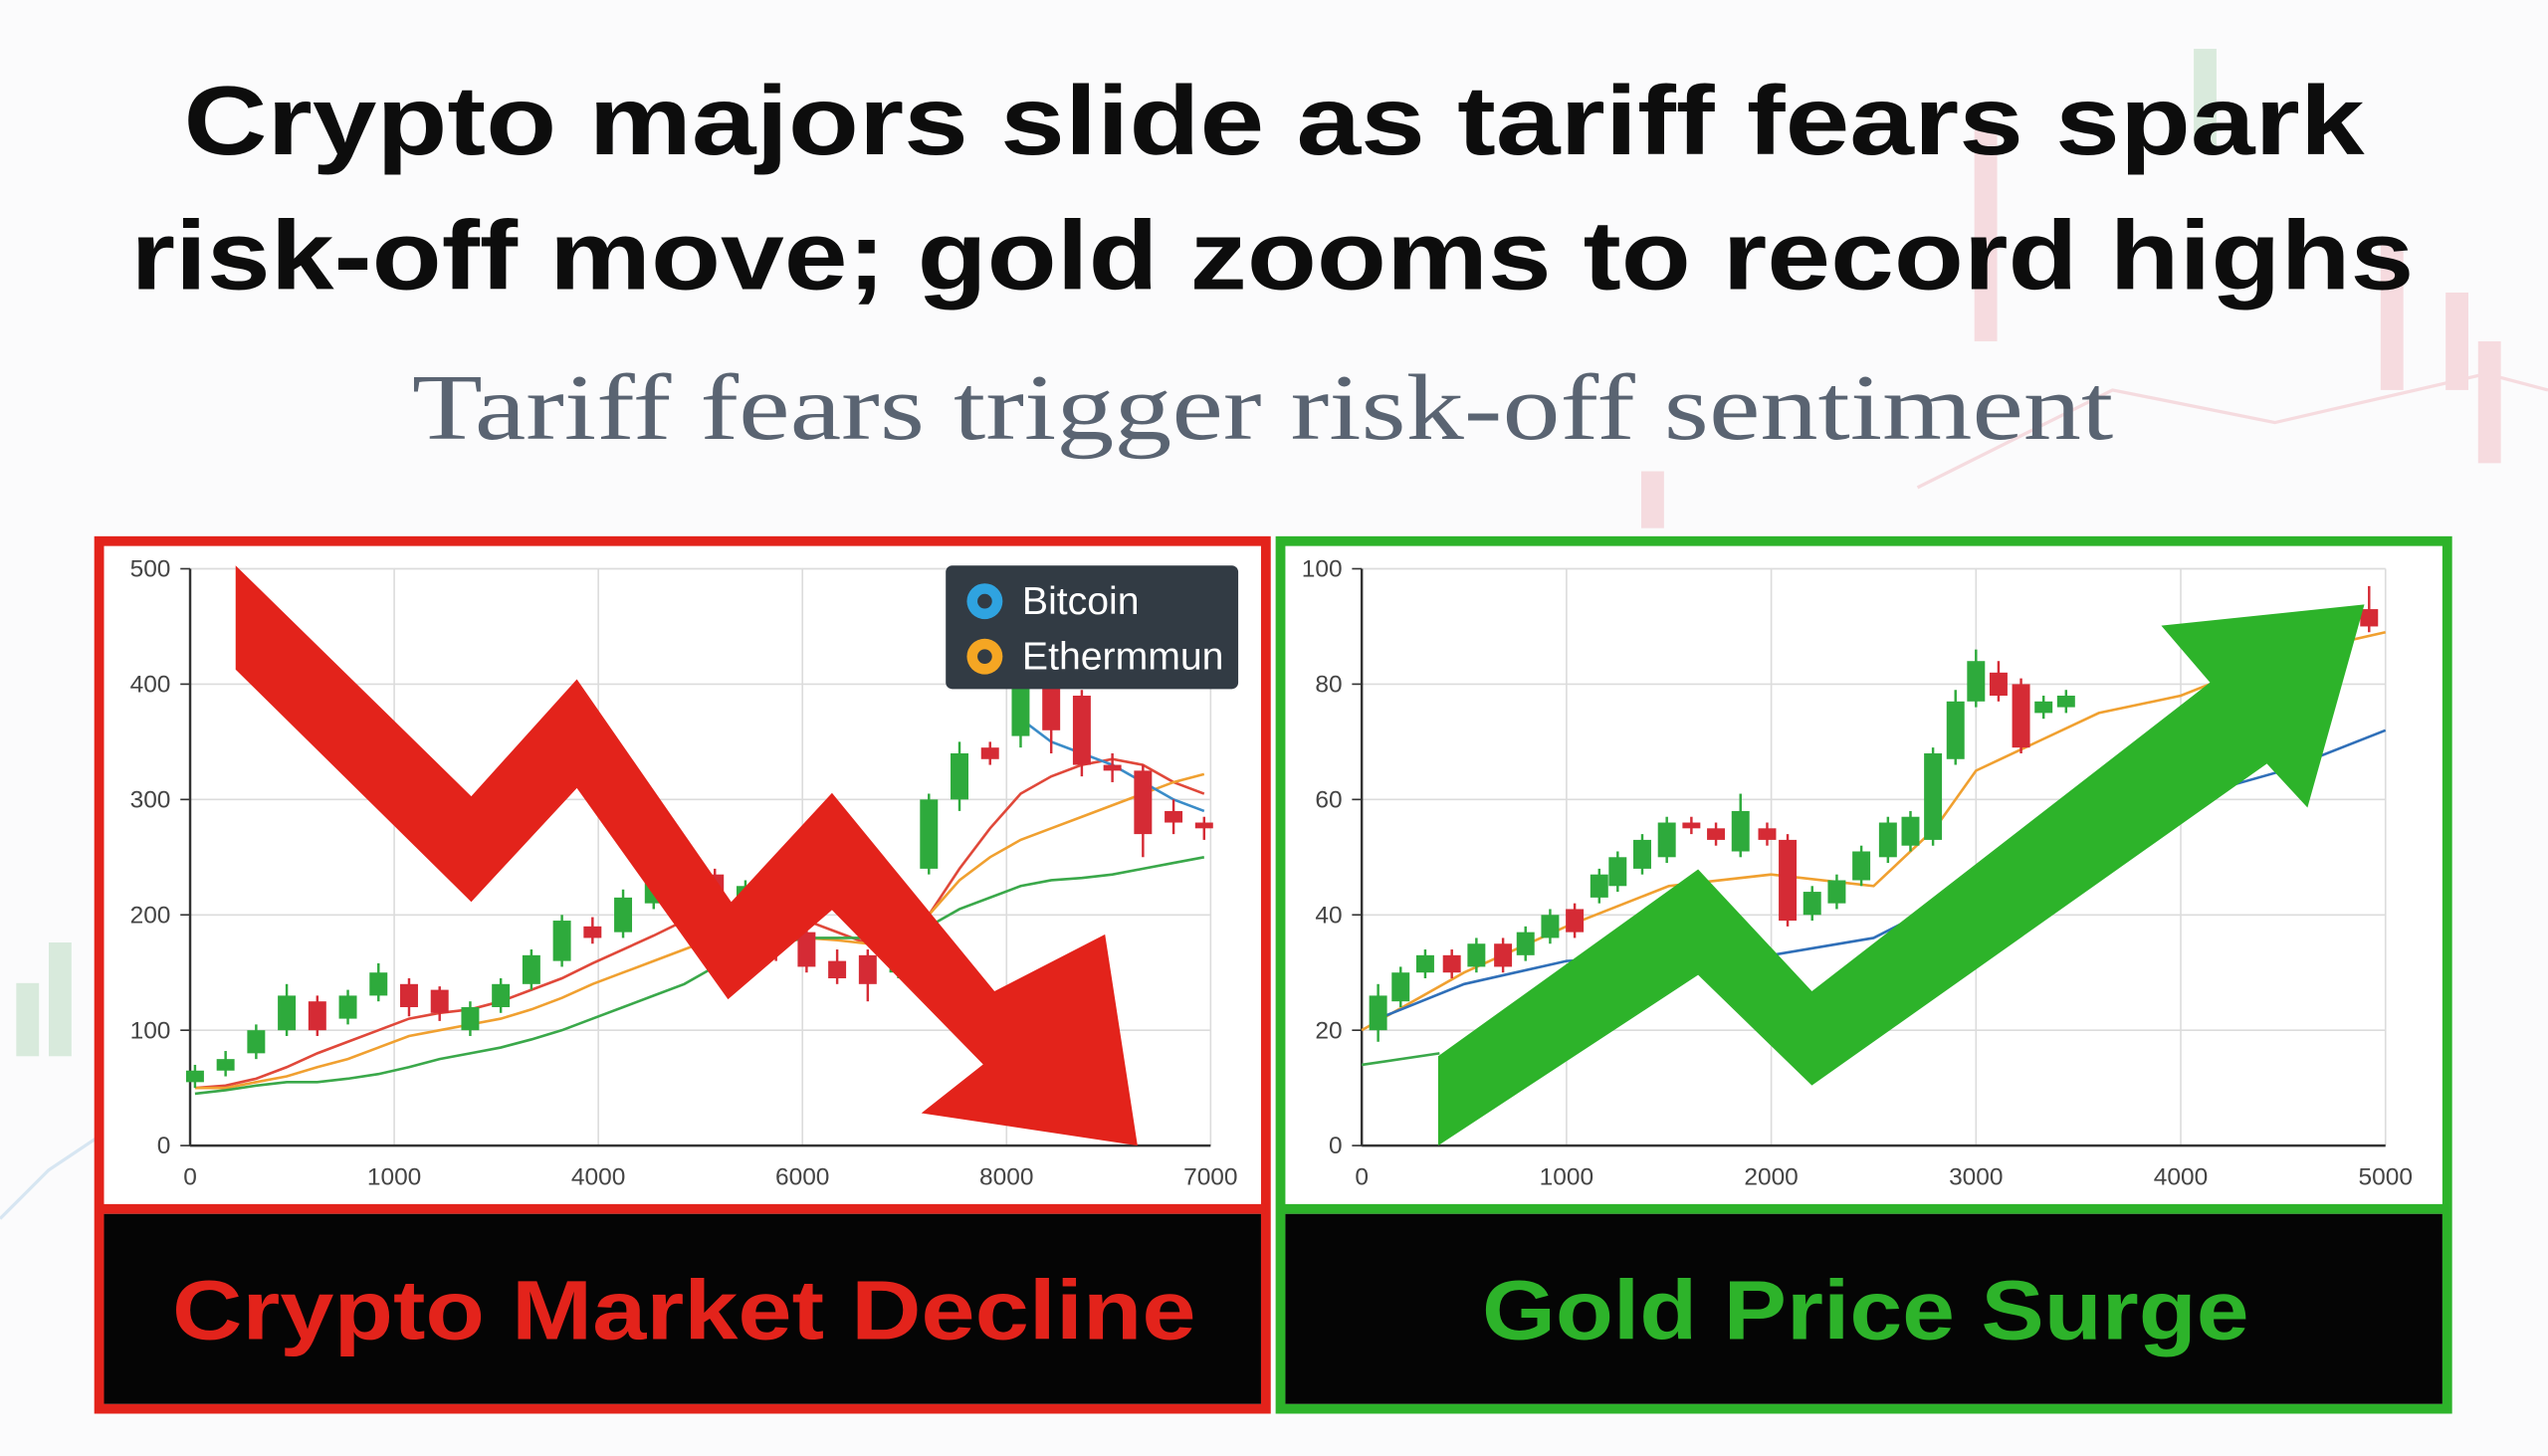 The image size is (2548, 1456). Describe the element at coordinates (1976, 1176) in the screenshot. I see `x-tick-label: 3000` at that location.